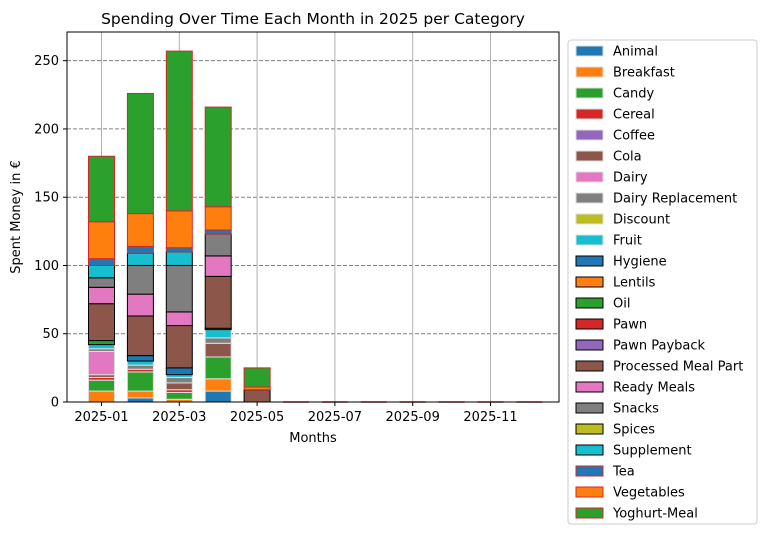  What do you see at coordinates (630, 178) in the screenshot?
I see `legend-label-dairy: Dairy` at bounding box center [630, 178].